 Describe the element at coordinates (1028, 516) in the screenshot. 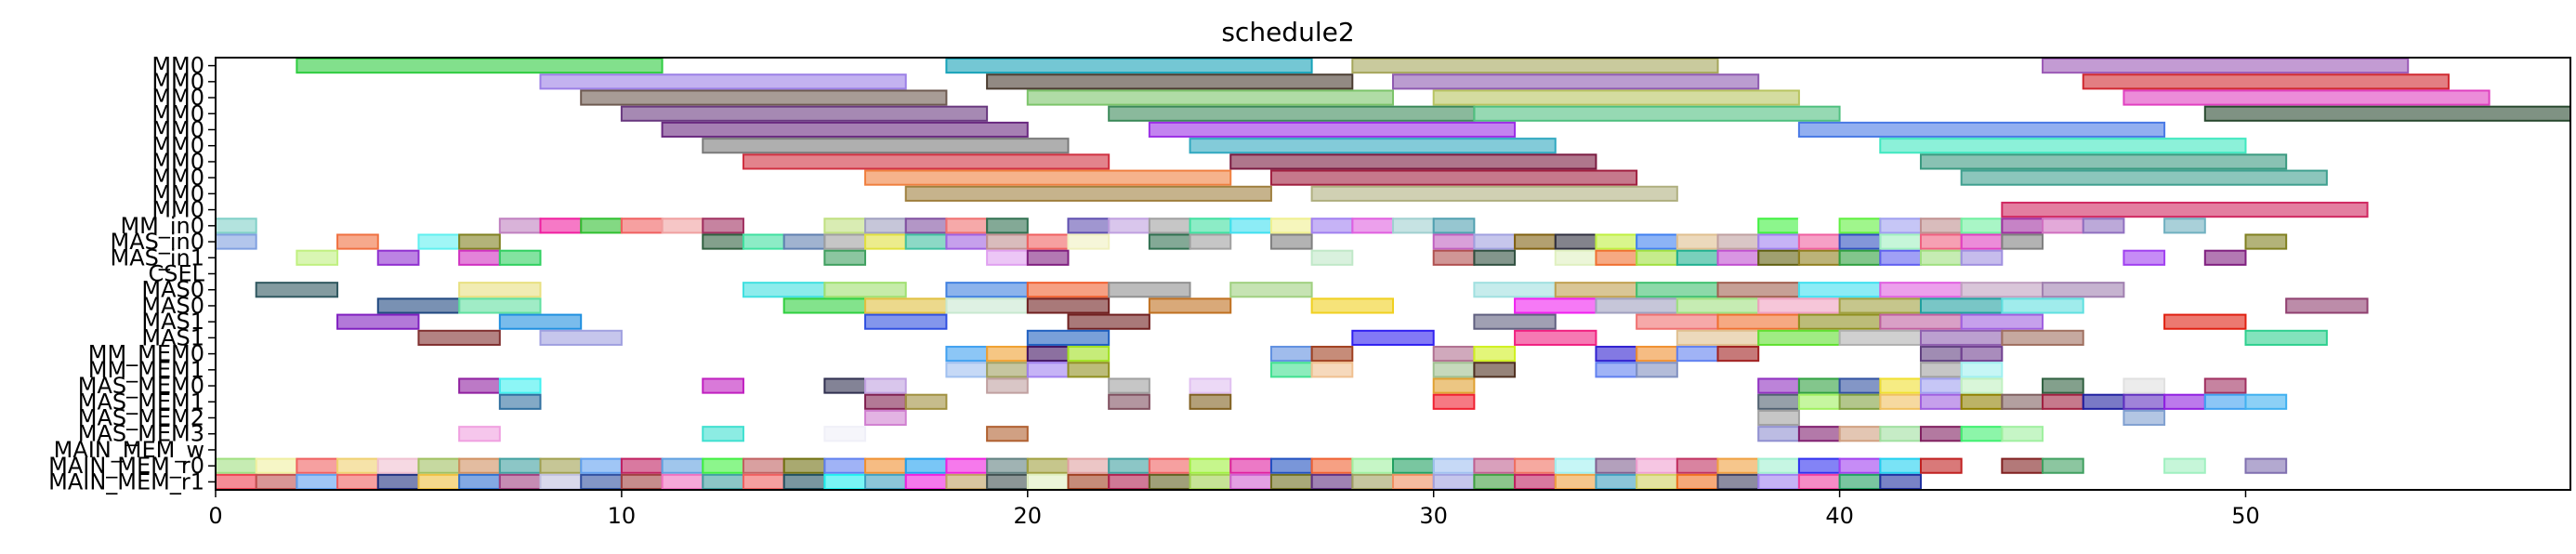

I see `x-tick-label: 20` at that location.